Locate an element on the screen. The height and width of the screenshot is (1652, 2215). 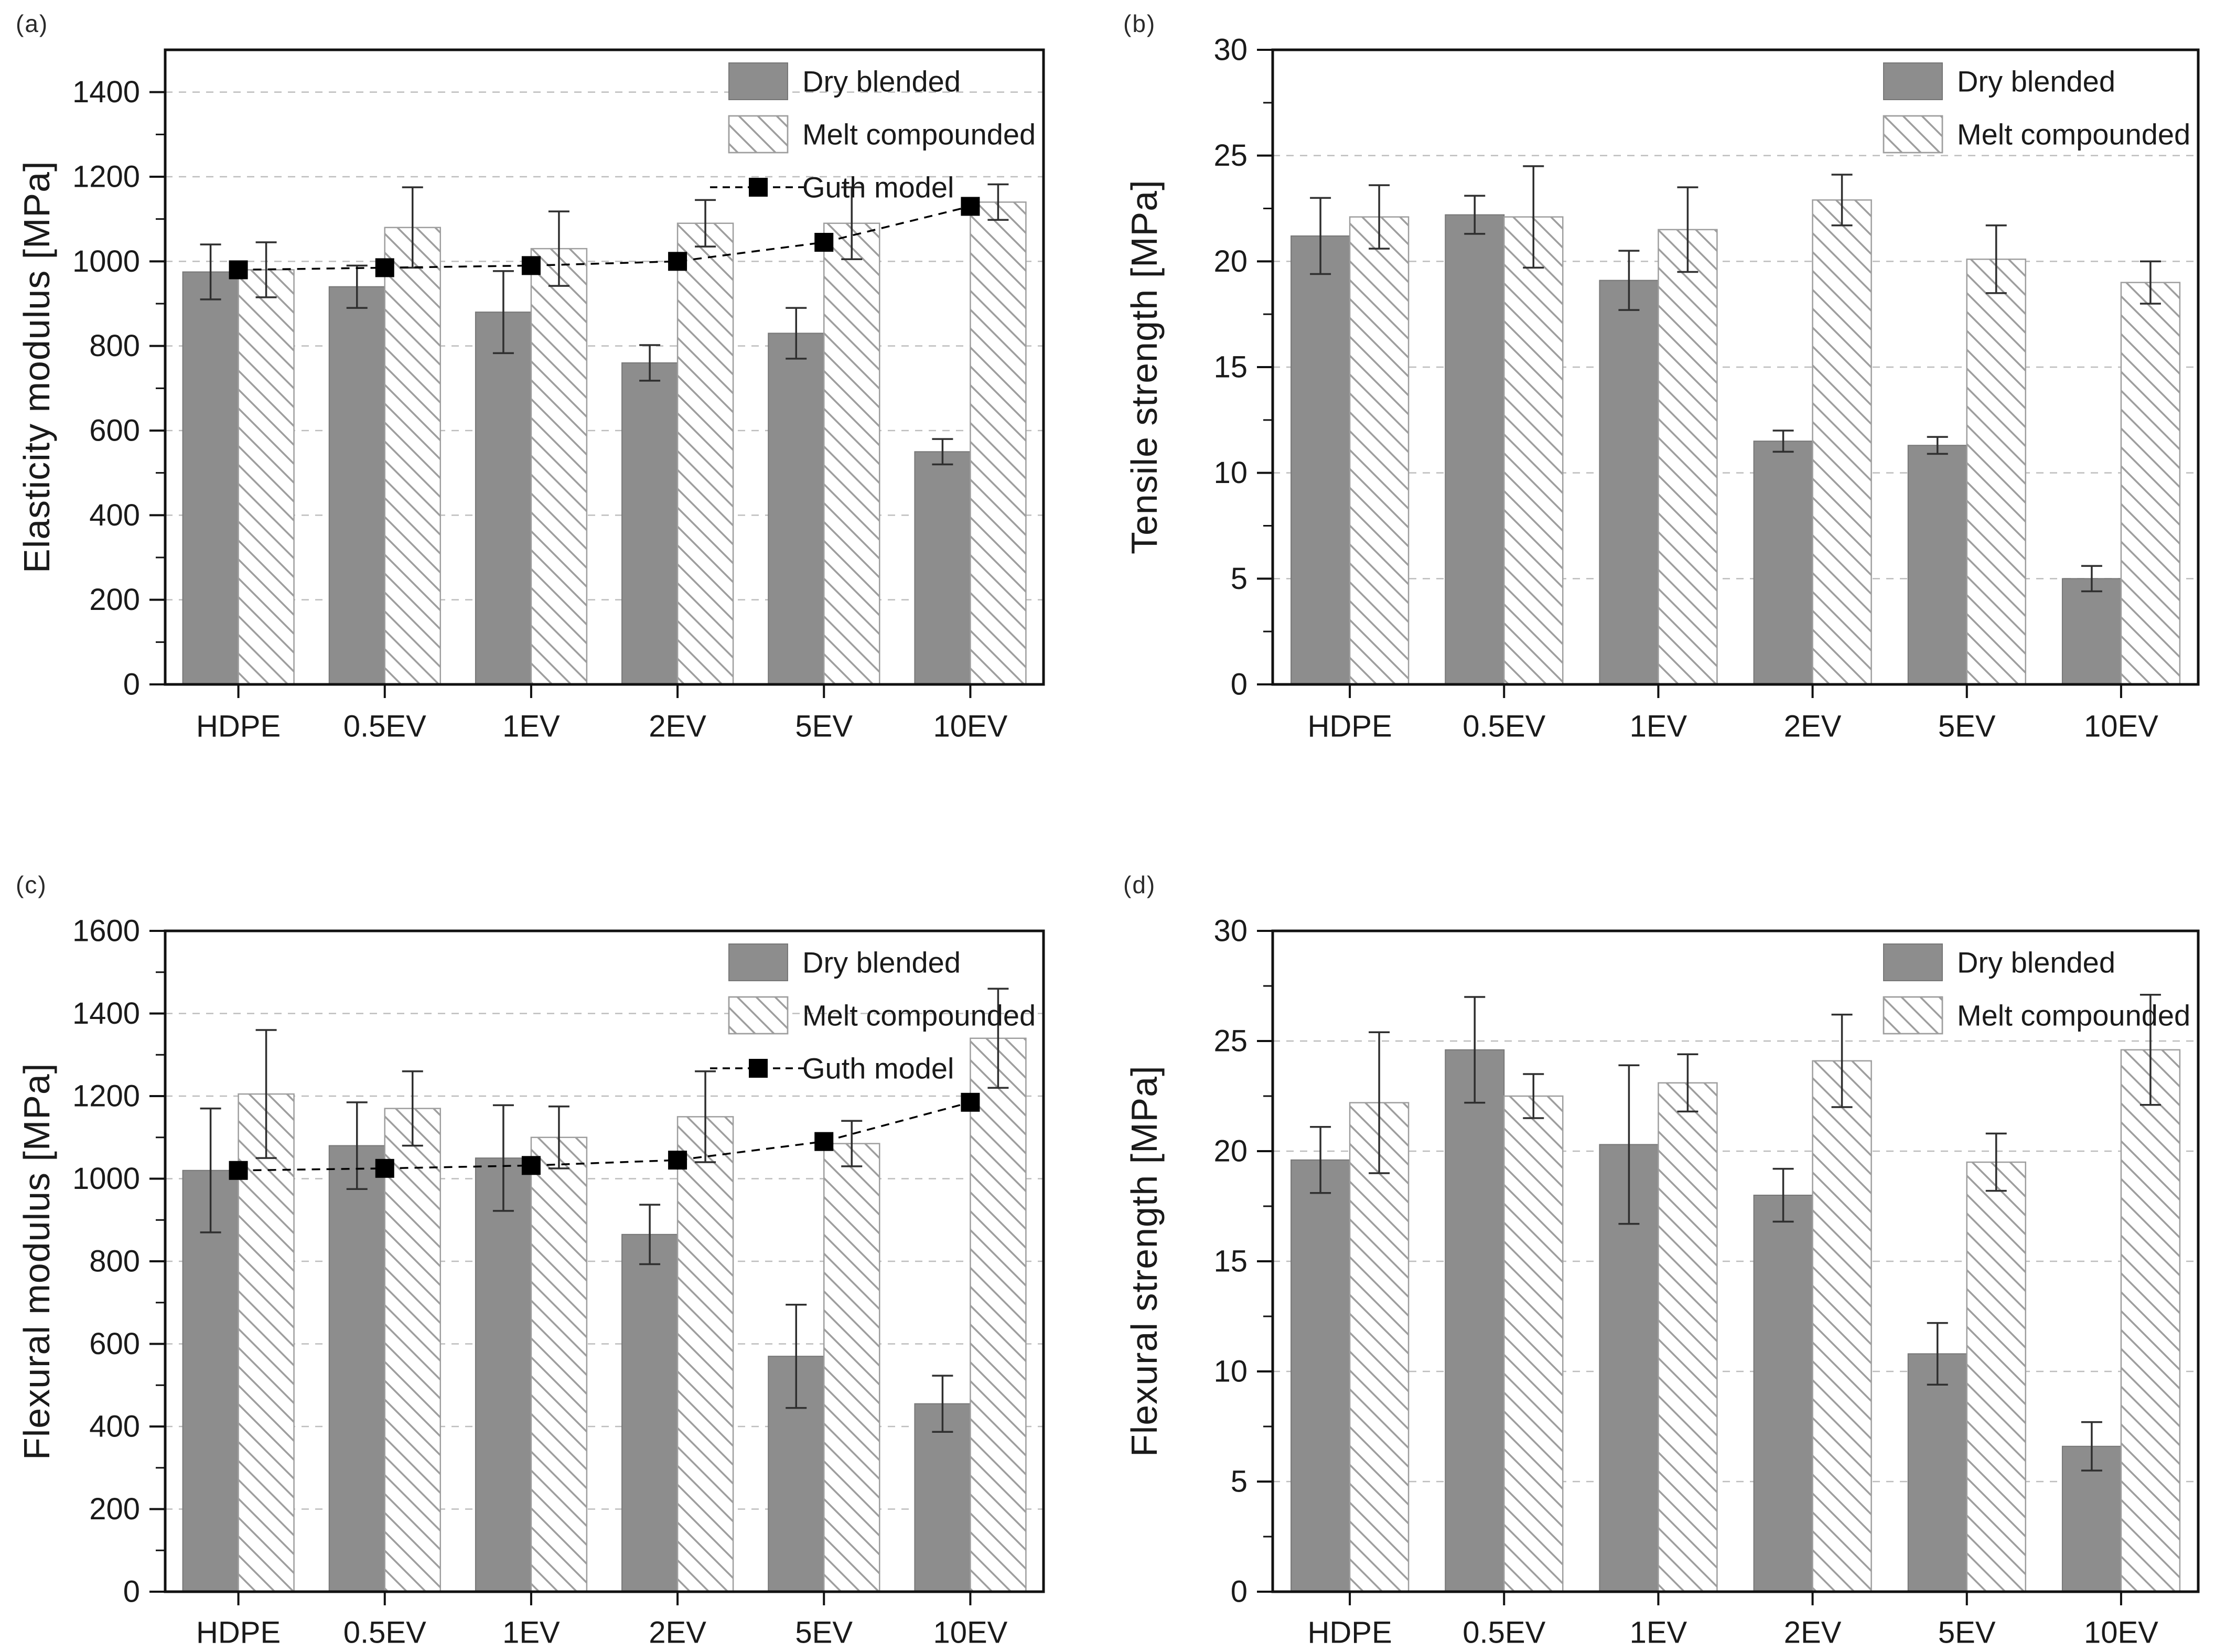
legend: Dry blended Melt compounded Guth model is located at coordinates (873, 1014).